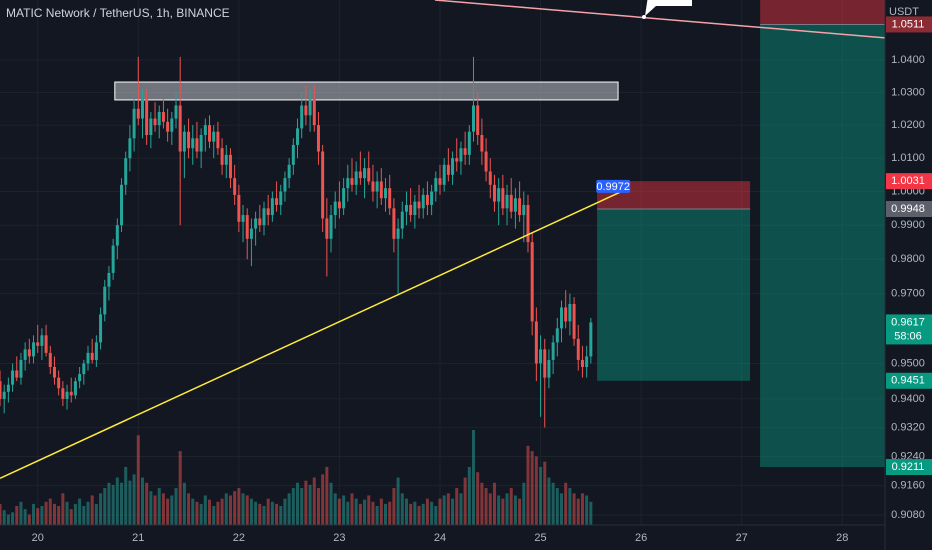 Image resolution: width=932 pixels, height=550 pixels. What do you see at coordinates (660, 19) in the screenshot?
I see `pink-line` at bounding box center [660, 19].